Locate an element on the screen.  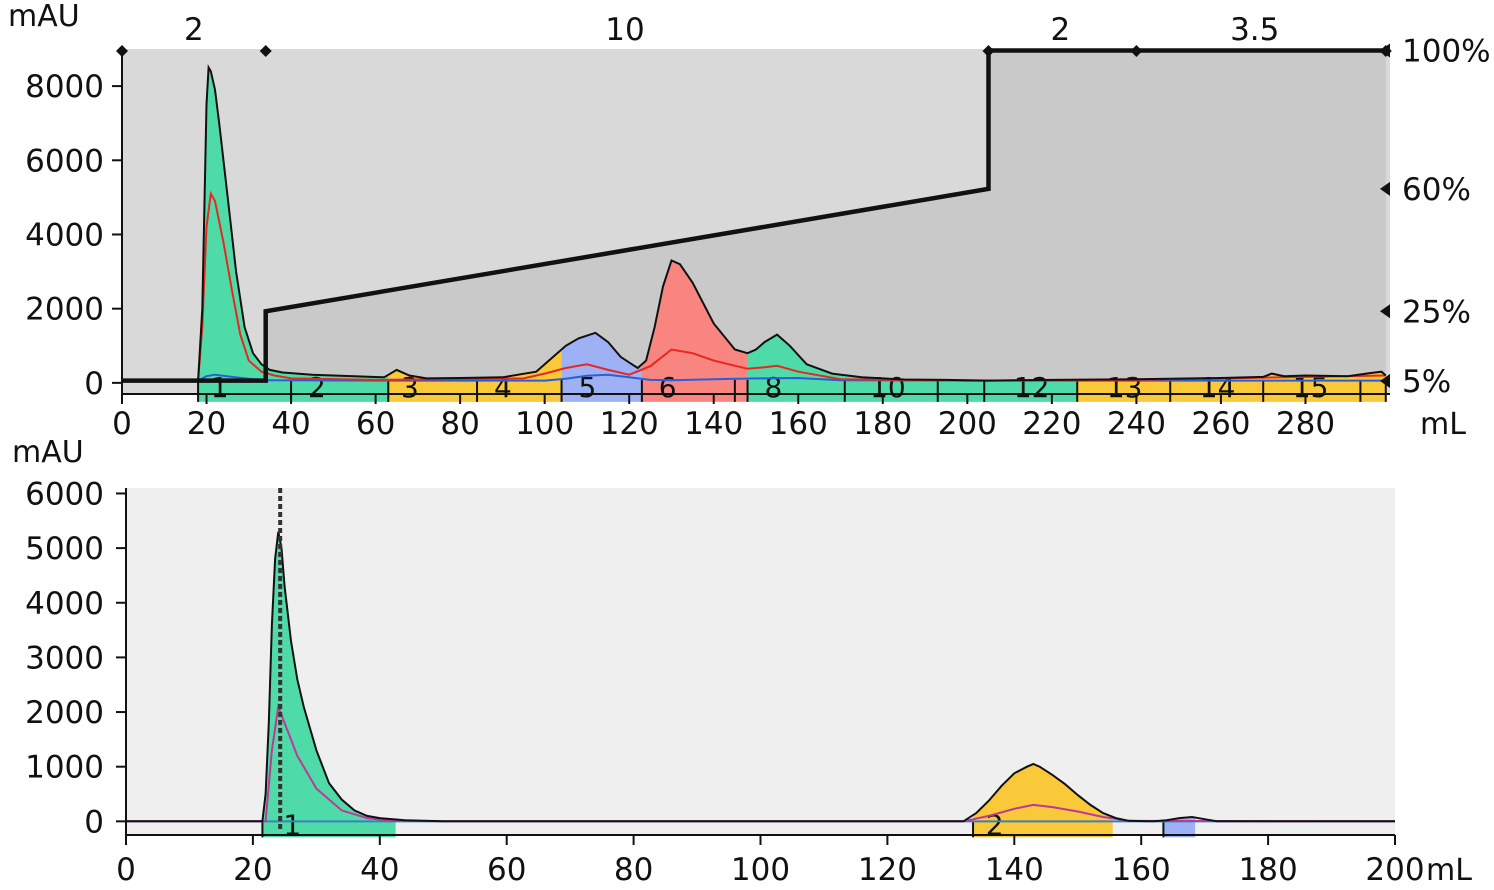
gradient-percent-label-25: 25% is located at coordinates (1436, 312).